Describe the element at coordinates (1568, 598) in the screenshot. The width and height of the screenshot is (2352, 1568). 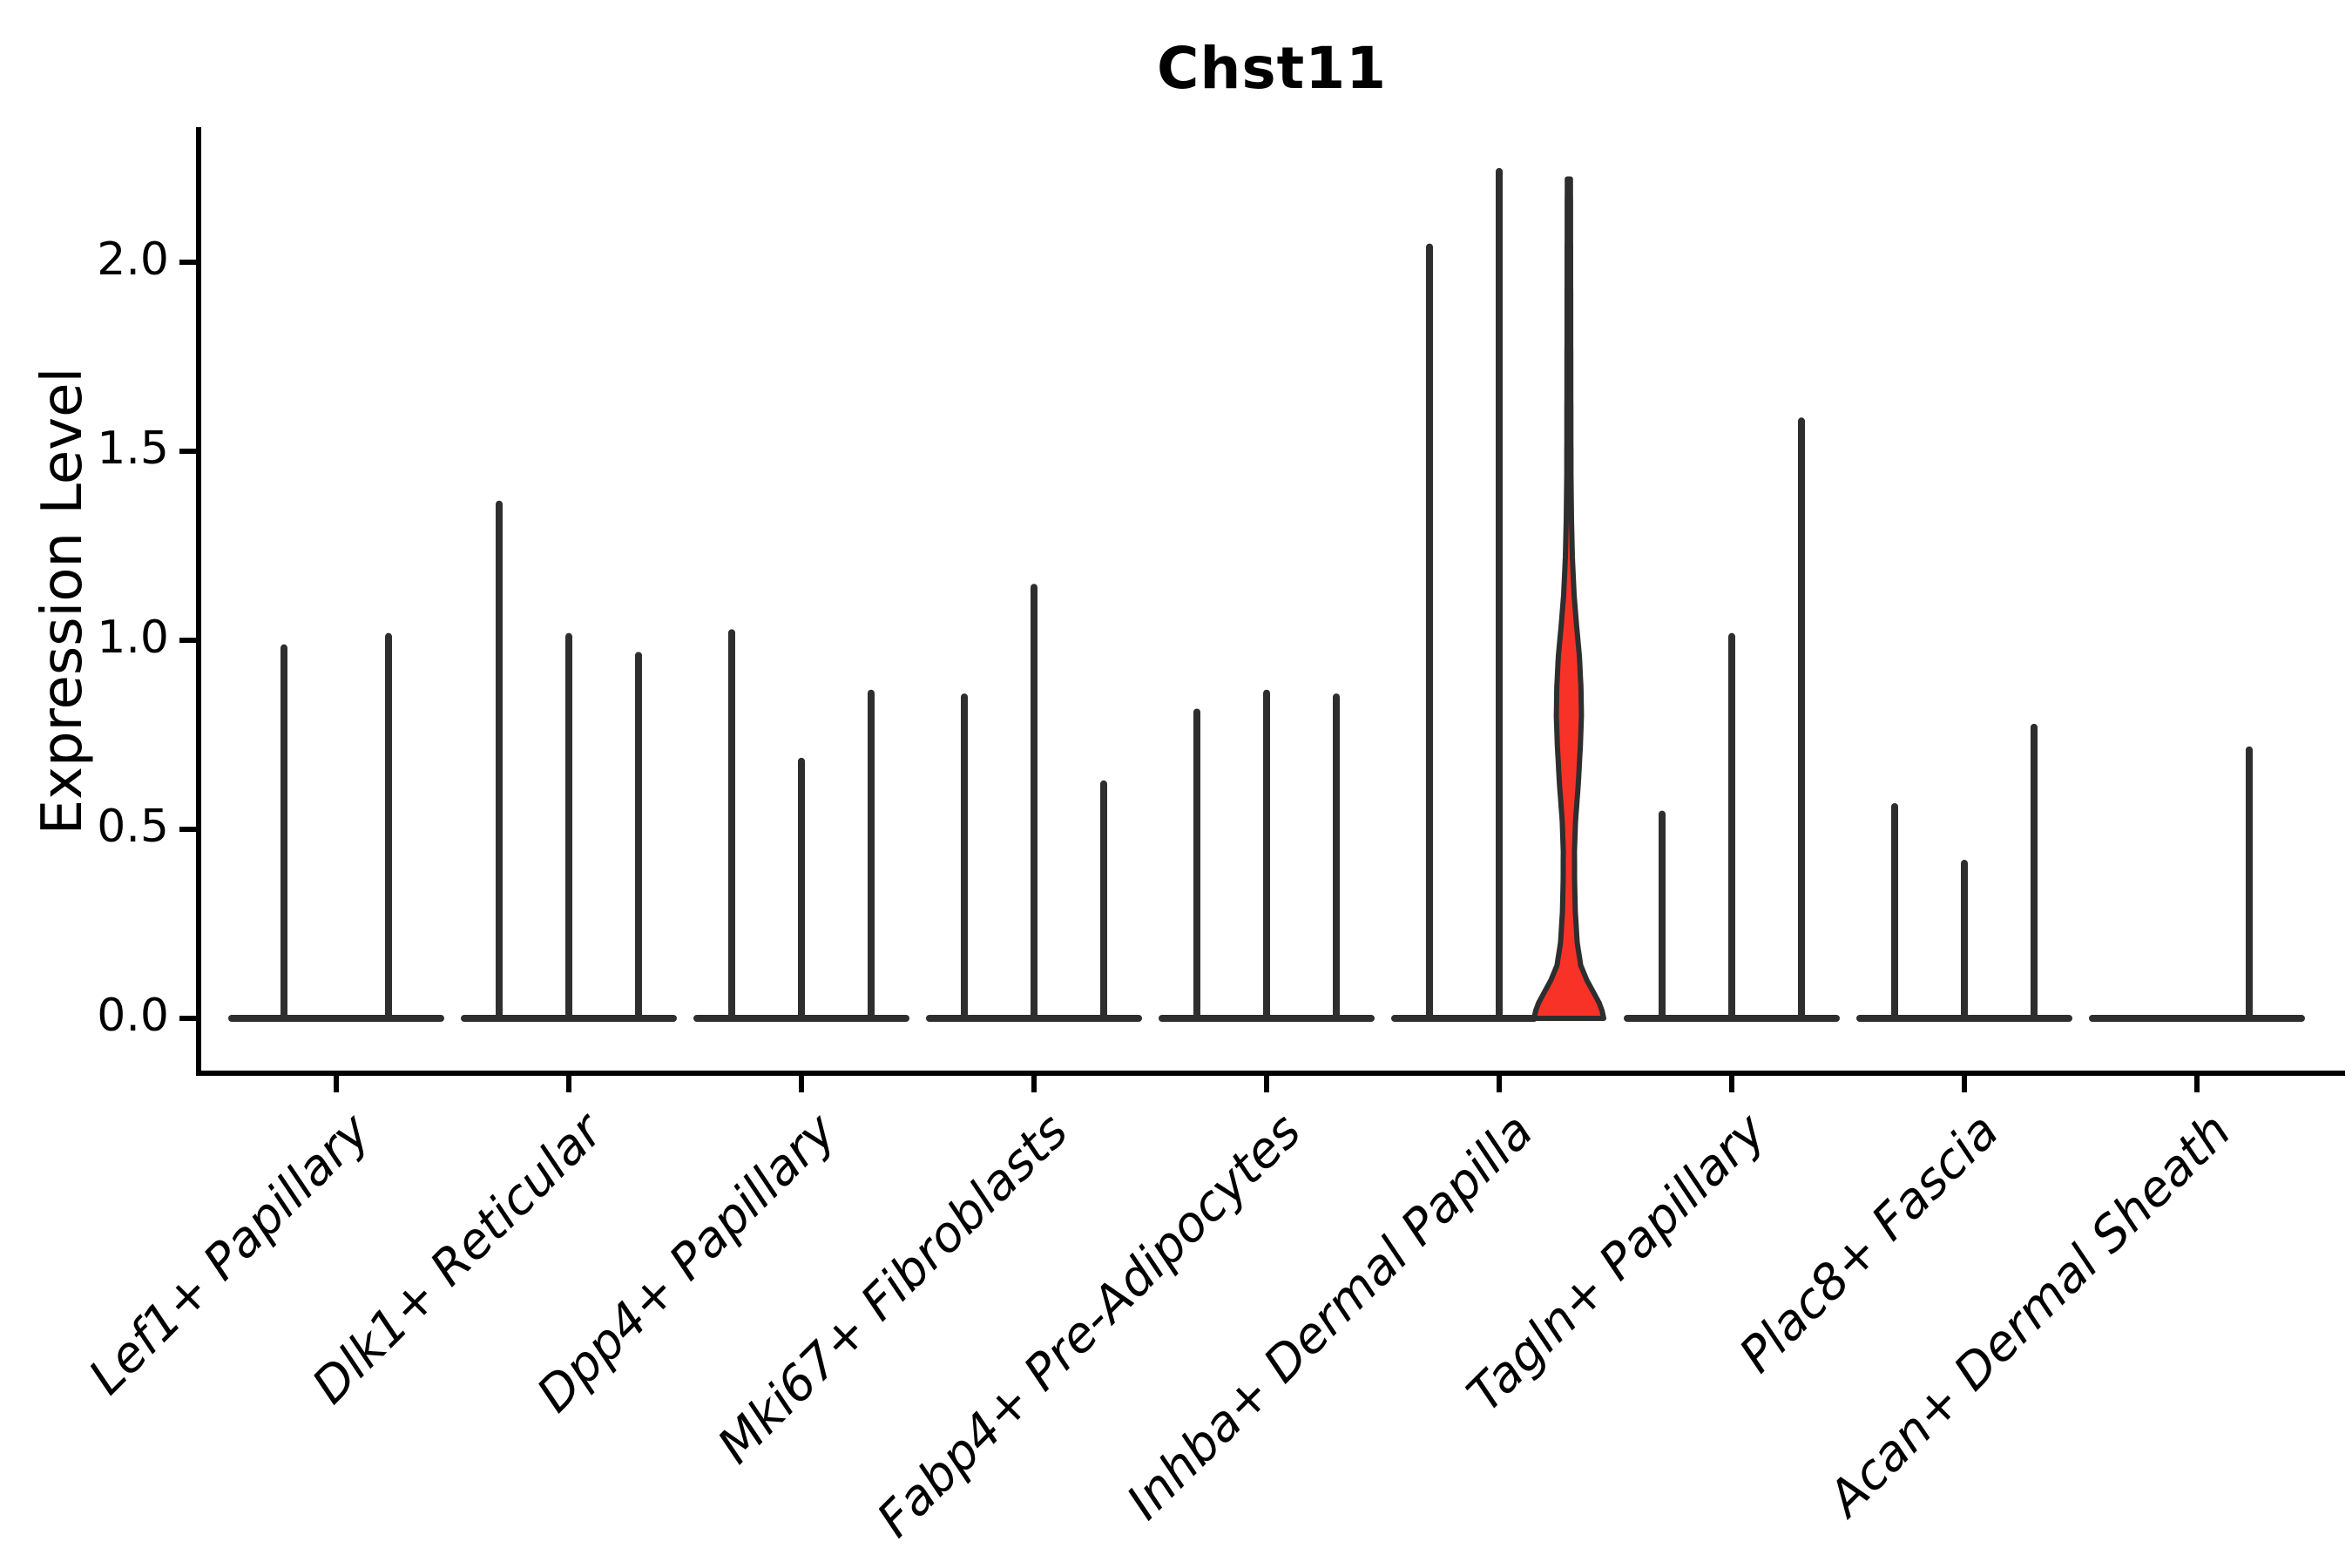
I see `violin-highlighted` at that location.